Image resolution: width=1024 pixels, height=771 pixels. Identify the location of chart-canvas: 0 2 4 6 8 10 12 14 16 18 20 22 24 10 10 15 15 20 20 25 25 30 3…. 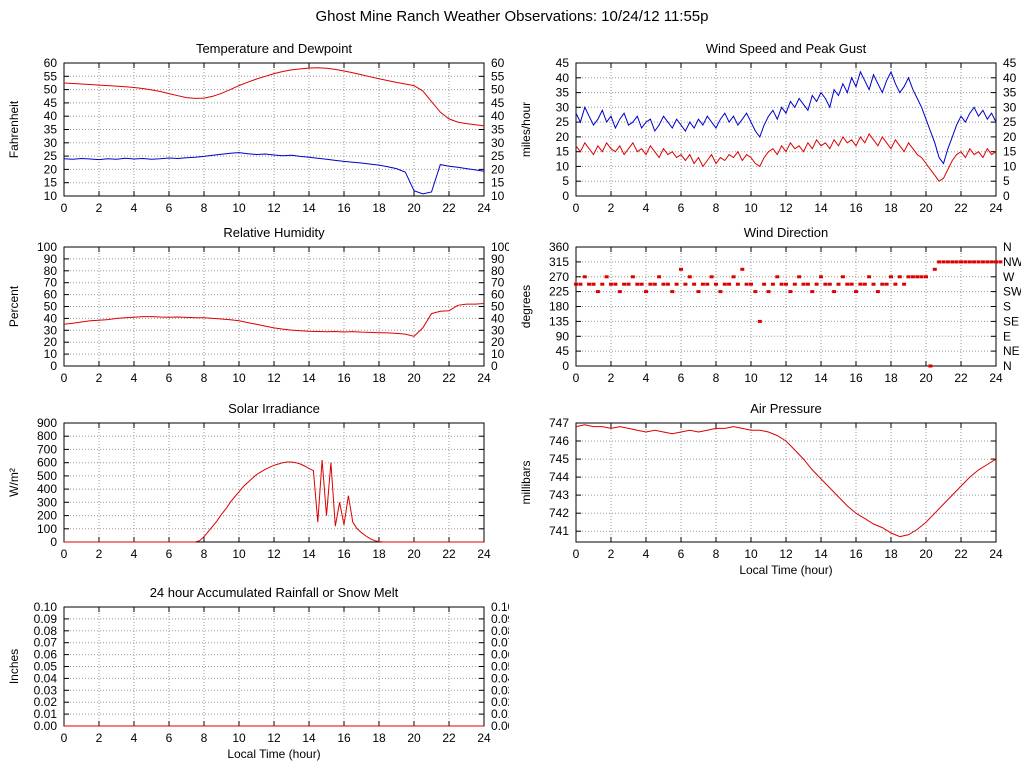
(256, 137).